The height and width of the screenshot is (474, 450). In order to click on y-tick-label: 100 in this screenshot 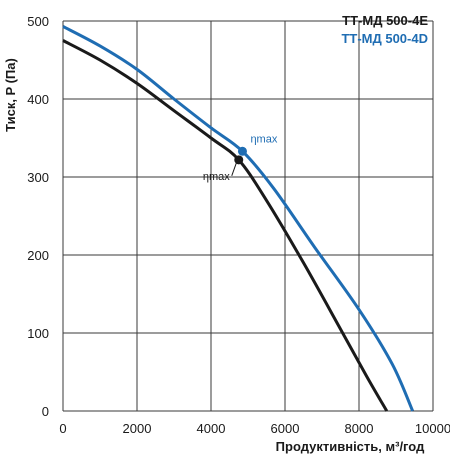, I will do `click(38, 333)`.